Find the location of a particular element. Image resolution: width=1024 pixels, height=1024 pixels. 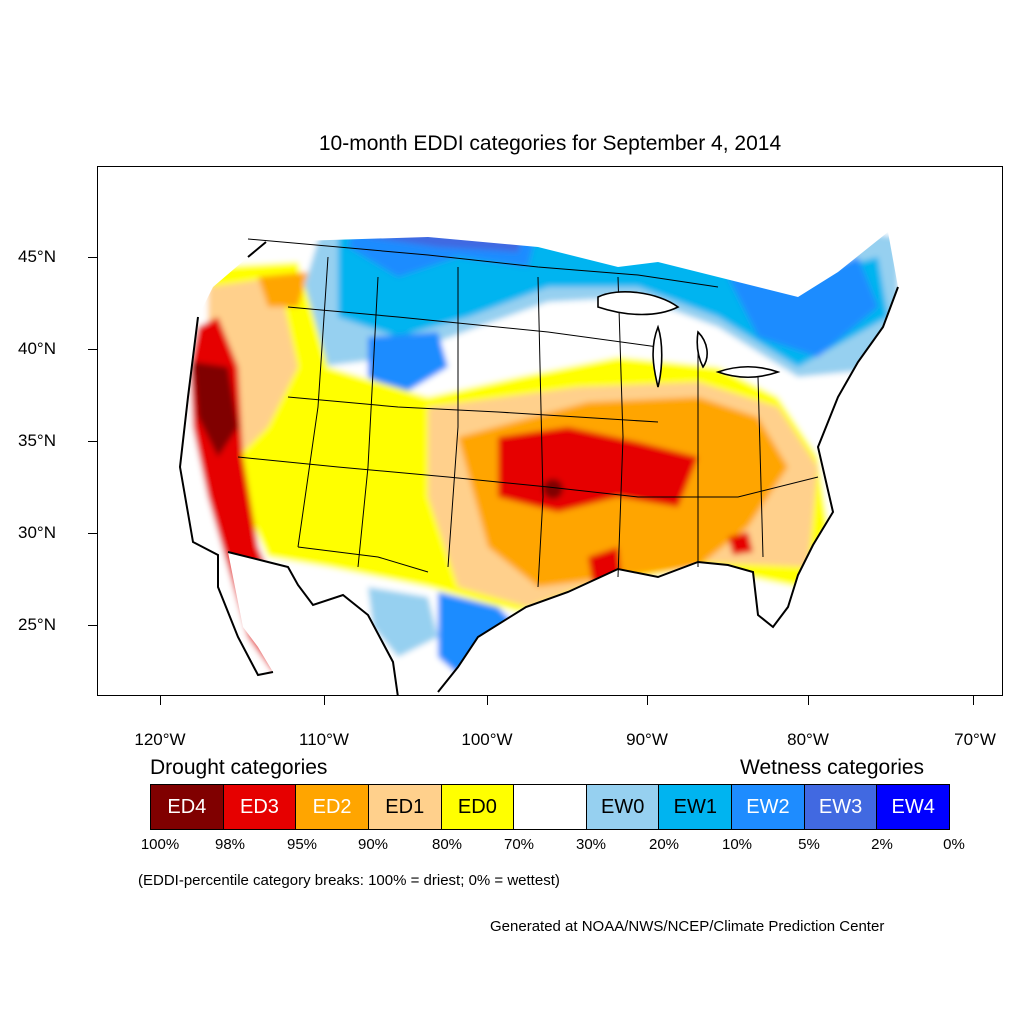

lon-label-80: 80°W is located at coordinates (808, 739).